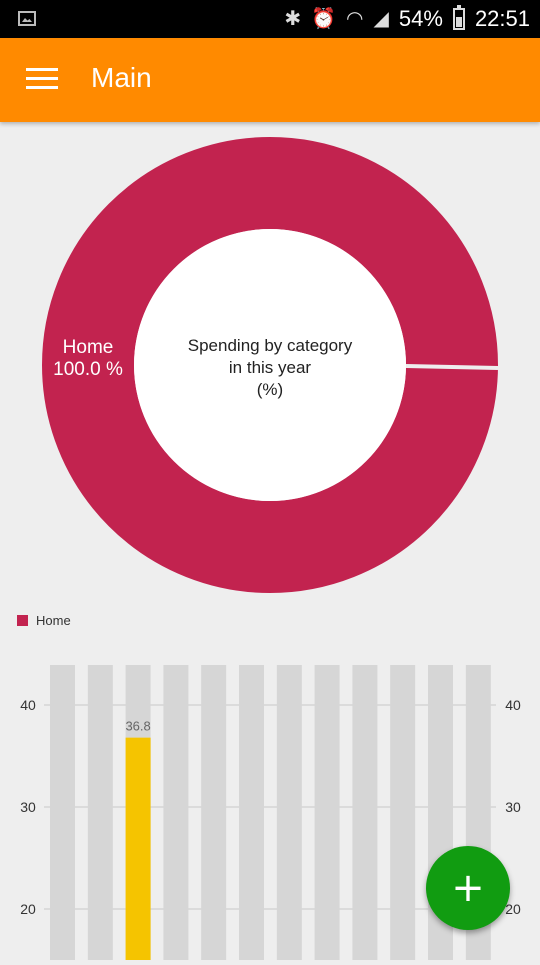 This screenshot has width=540, height=965. I want to click on y-tick-right-20: 20, so click(513, 909).